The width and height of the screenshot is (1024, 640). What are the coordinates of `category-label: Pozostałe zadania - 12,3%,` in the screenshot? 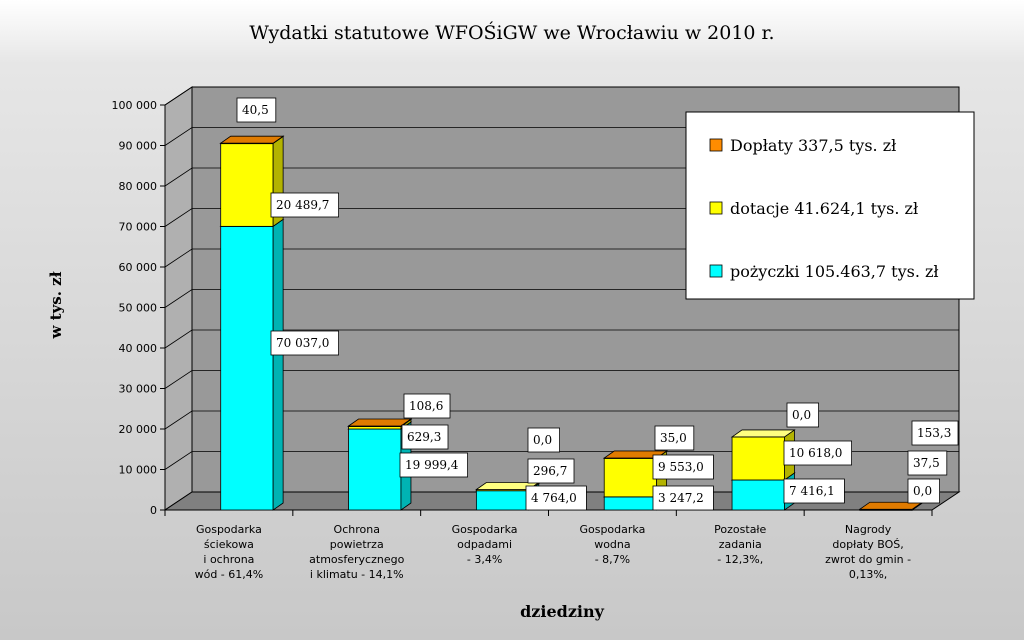 It's located at (740, 544).